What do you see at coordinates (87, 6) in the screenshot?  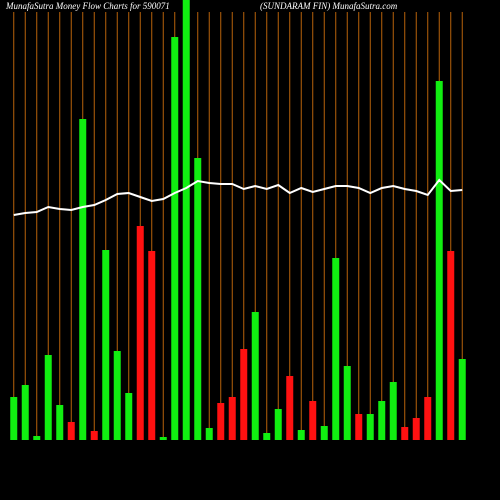 I see `chart-title: MunafaSutra Money Flow Charts for 590071` at bounding box center [87, 6].